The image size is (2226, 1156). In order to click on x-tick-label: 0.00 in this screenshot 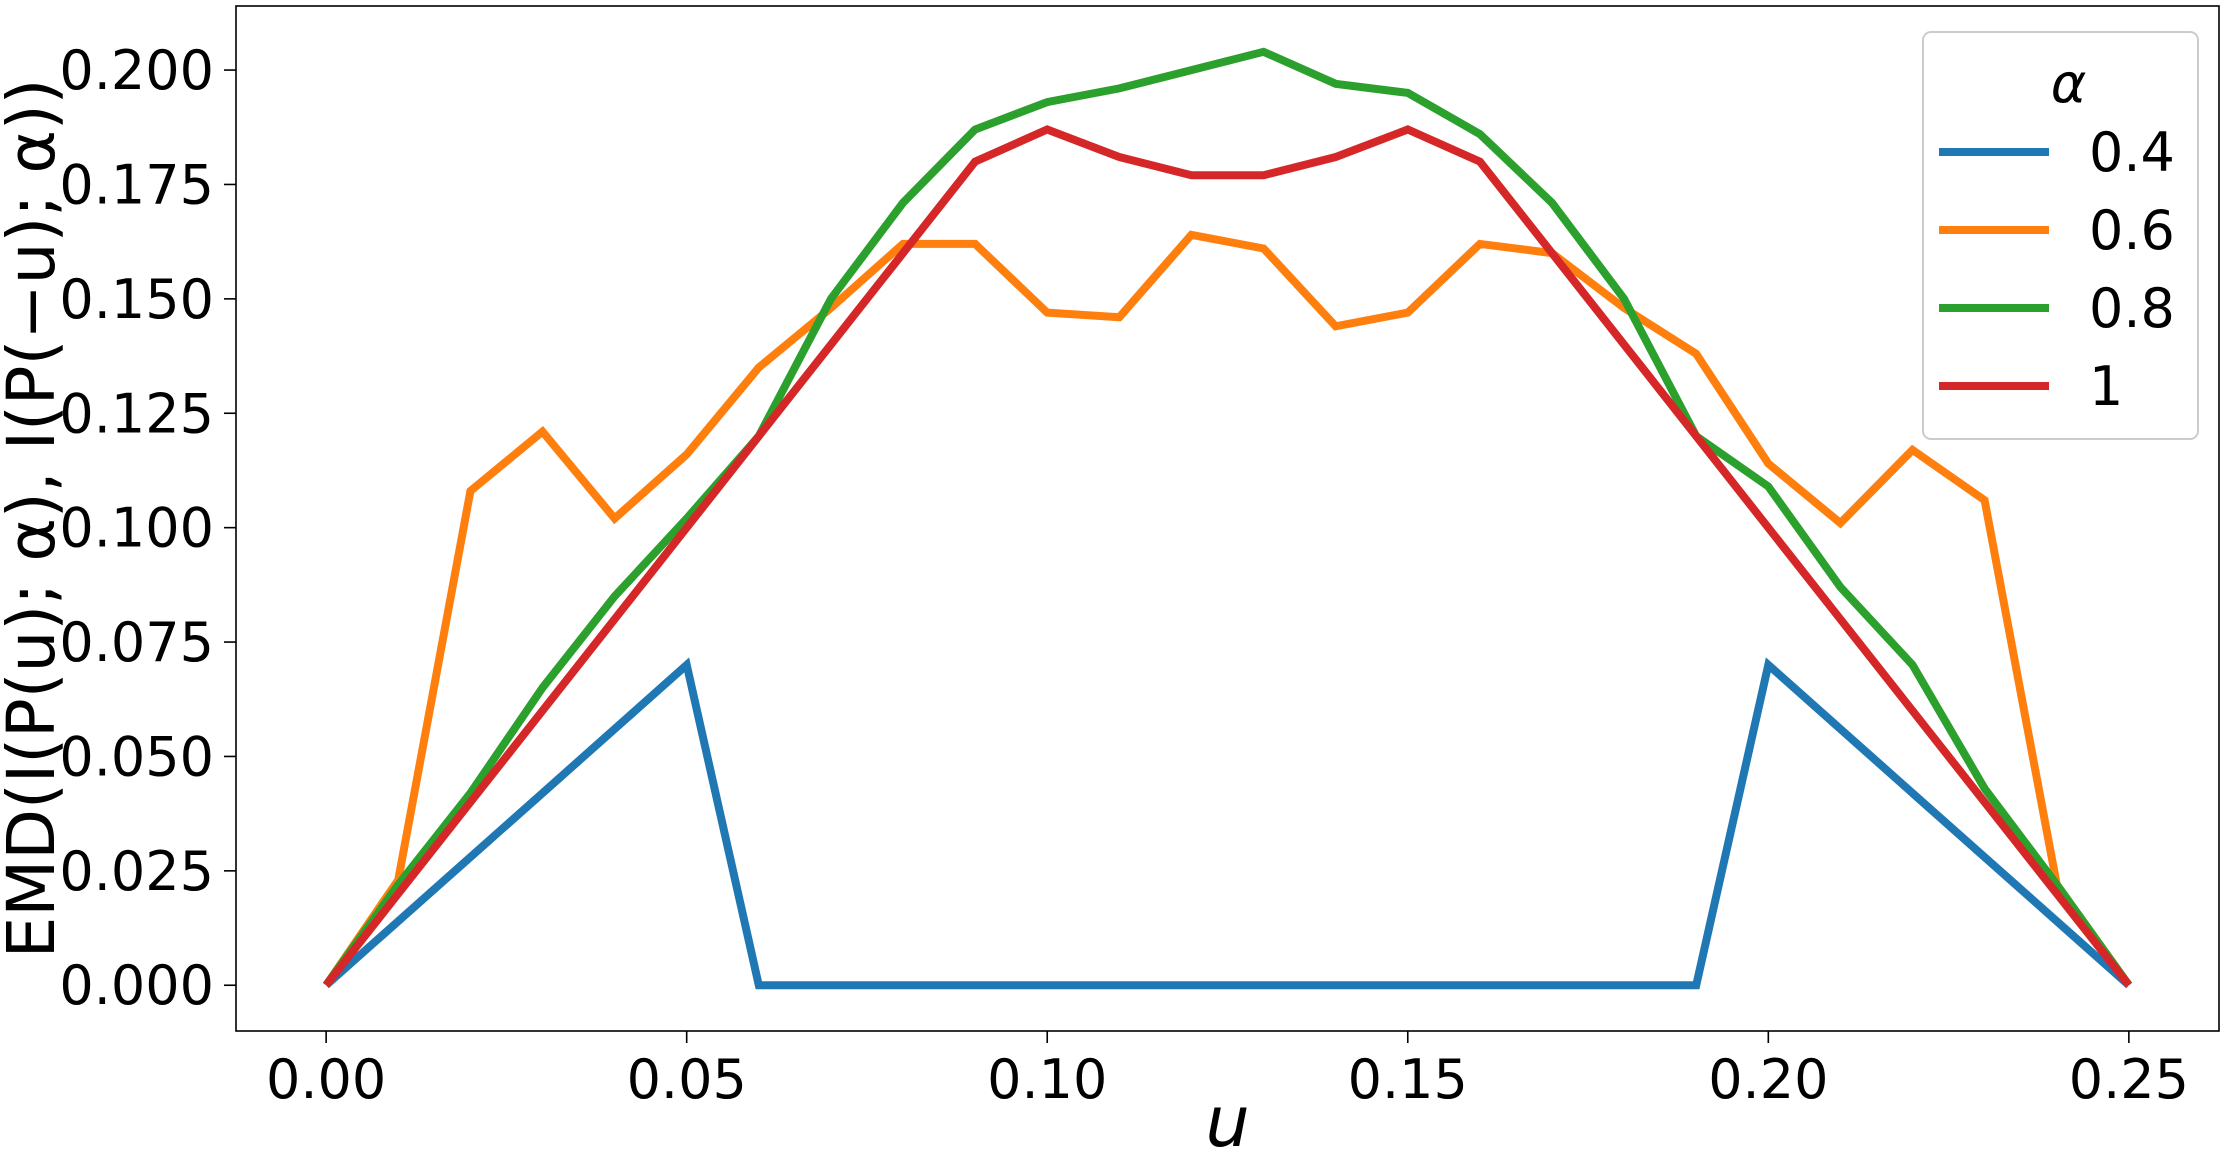, I will do `click(326, 1079)`.